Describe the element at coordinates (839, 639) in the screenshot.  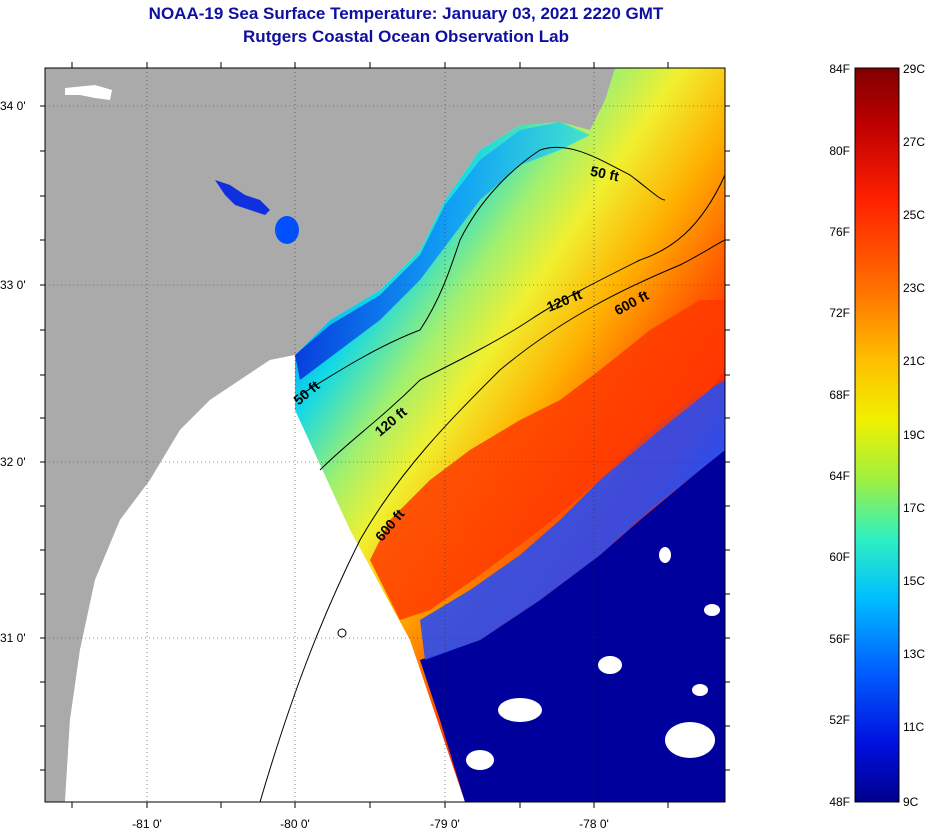
I see `colorbar-f-label: 56F` at that location.